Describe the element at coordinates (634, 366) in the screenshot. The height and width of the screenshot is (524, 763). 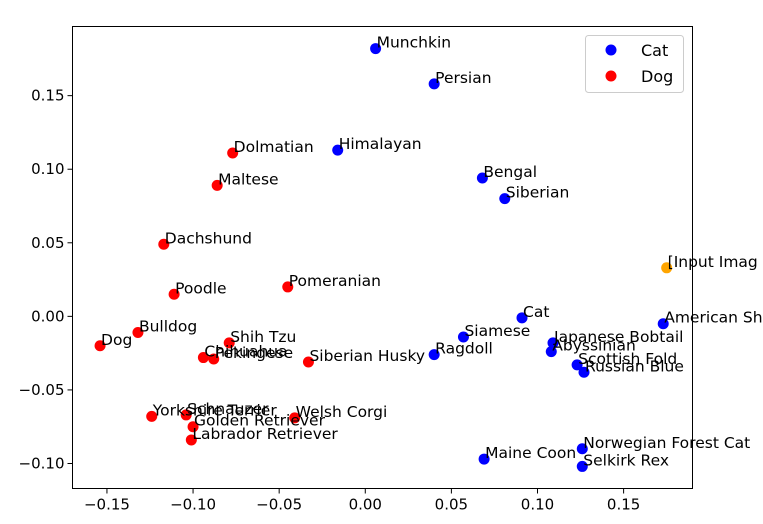
I see `point-label: Russian Blue` at that location.